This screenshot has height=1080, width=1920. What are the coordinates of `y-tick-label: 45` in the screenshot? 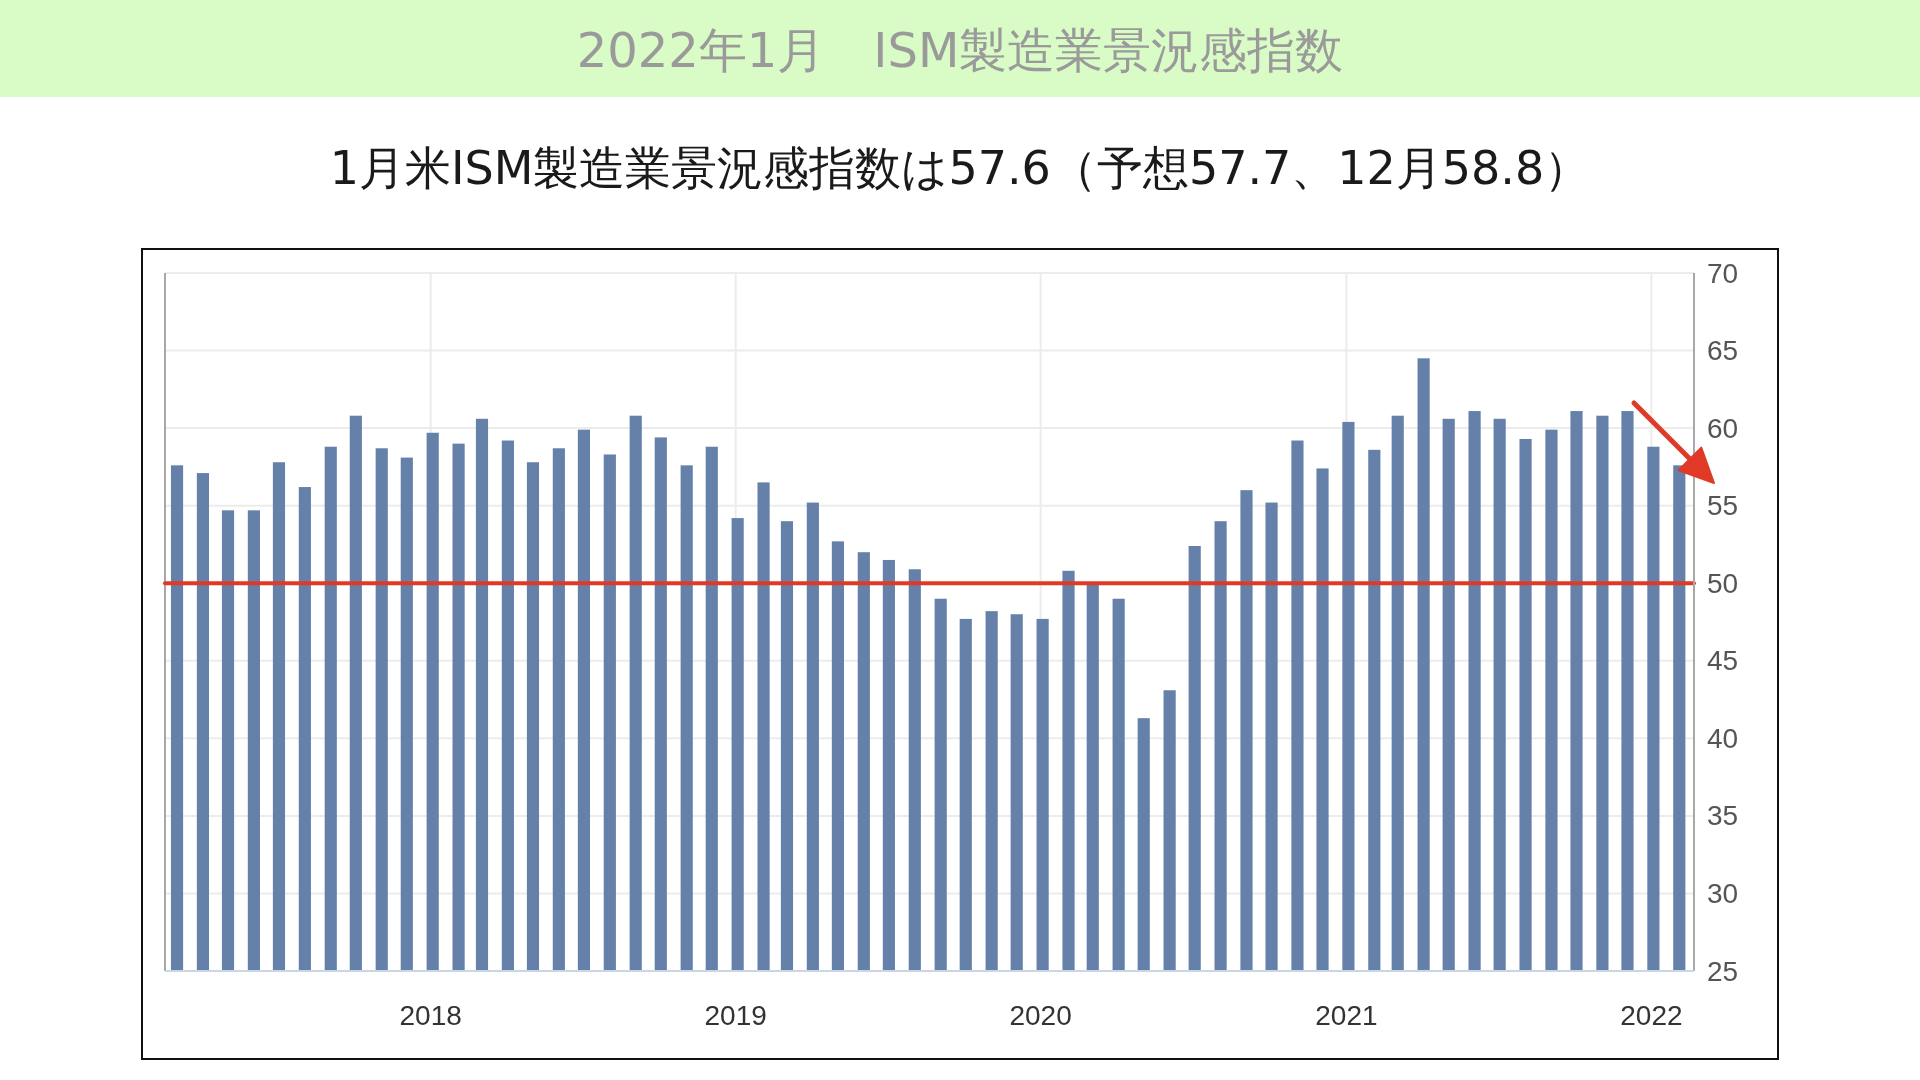 It's located at (1723, 661).